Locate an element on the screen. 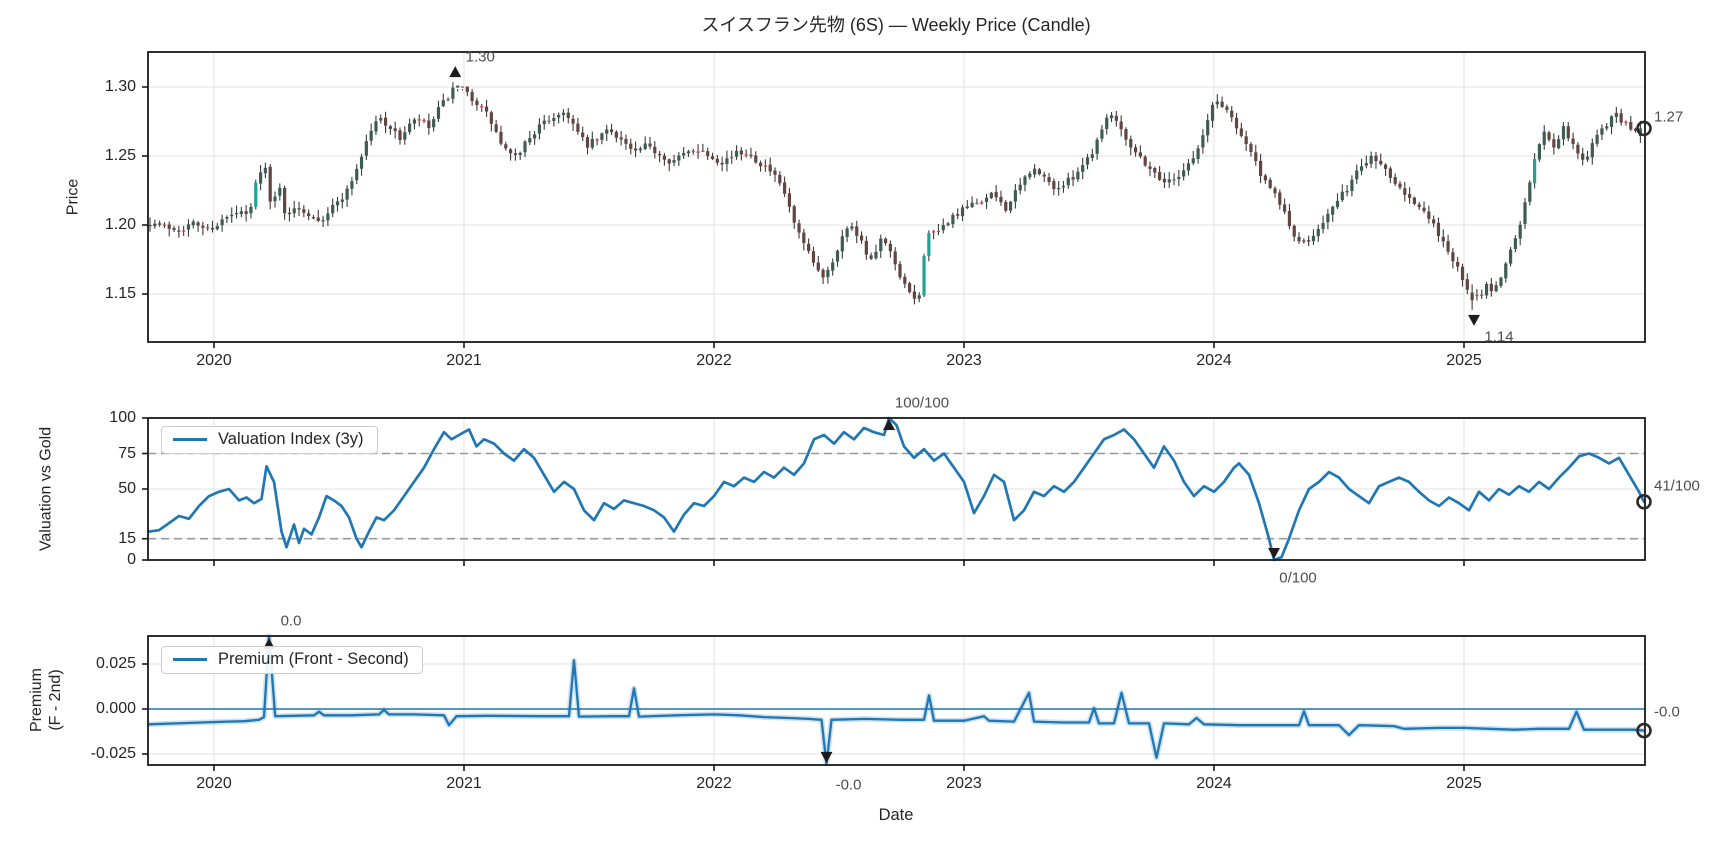 The image size is (1728, 849). y-tick-label: -0.025 is located at coordinates (113, 753).